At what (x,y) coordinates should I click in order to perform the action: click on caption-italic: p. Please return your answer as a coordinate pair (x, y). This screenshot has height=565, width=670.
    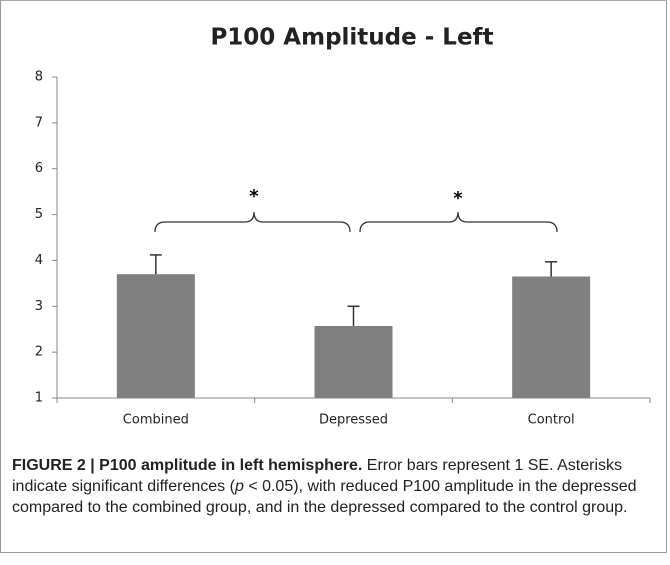
    Looking at the image, I should click on (239, 486).